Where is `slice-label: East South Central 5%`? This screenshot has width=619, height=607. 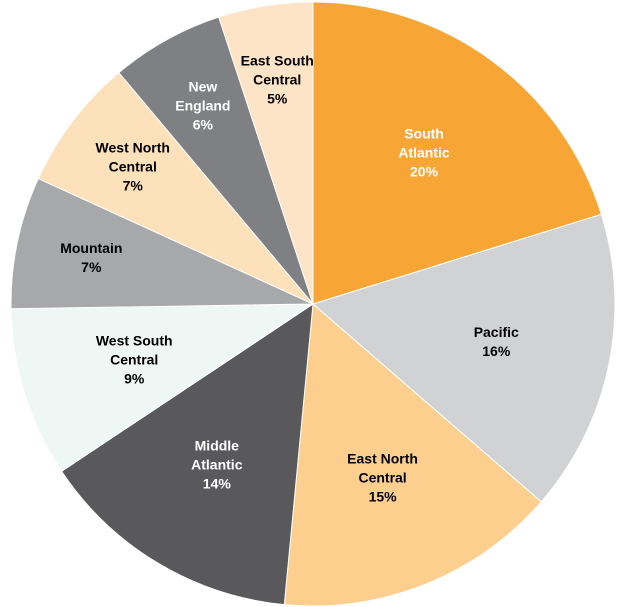
slice-label: East South Central 5% is located at coordinates (277, 80).